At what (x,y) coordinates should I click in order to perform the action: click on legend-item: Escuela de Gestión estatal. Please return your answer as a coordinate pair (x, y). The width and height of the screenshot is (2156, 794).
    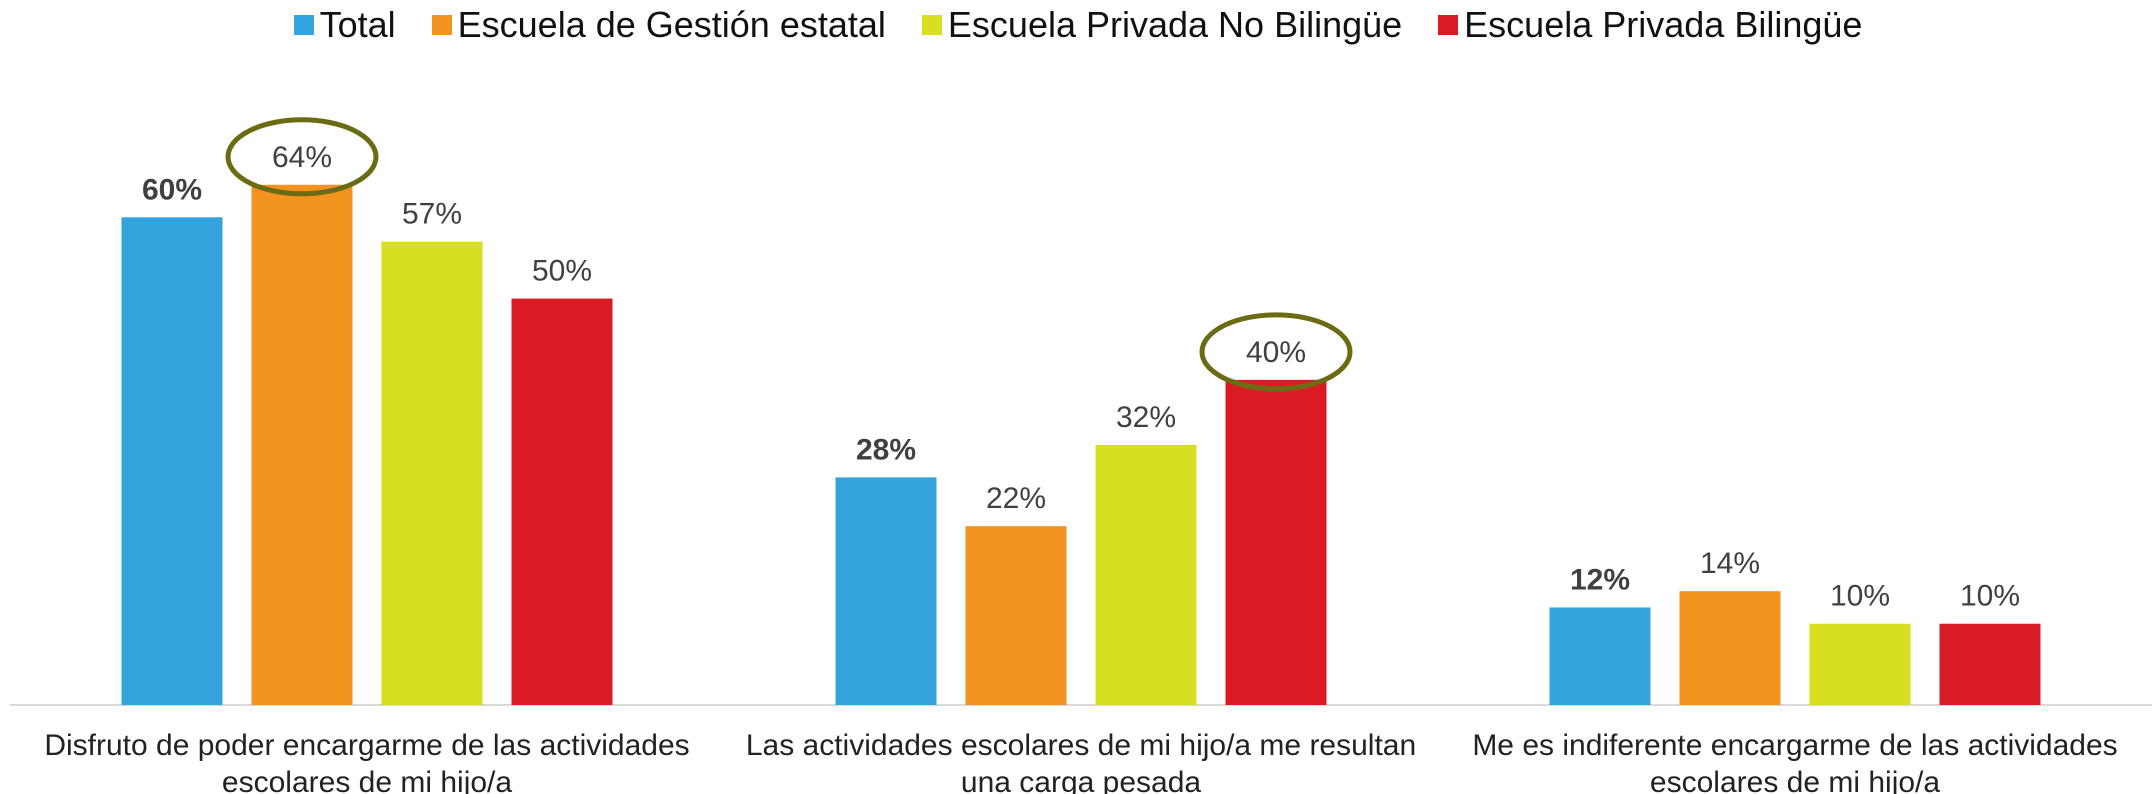
    Looking at the image, I should click on (658, 25).